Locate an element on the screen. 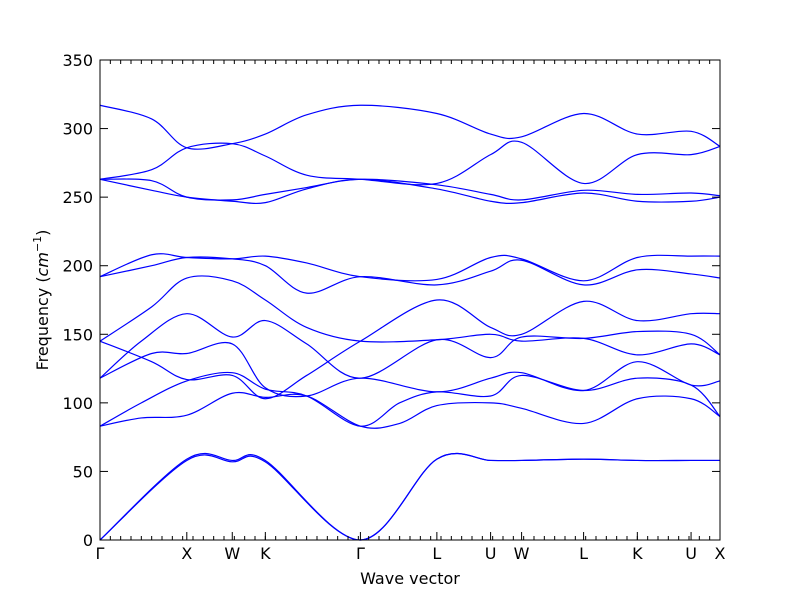 The height and width of the screenshot is (600, 800). x-axis-label: Wave vector is located at coordinates (410, 578).